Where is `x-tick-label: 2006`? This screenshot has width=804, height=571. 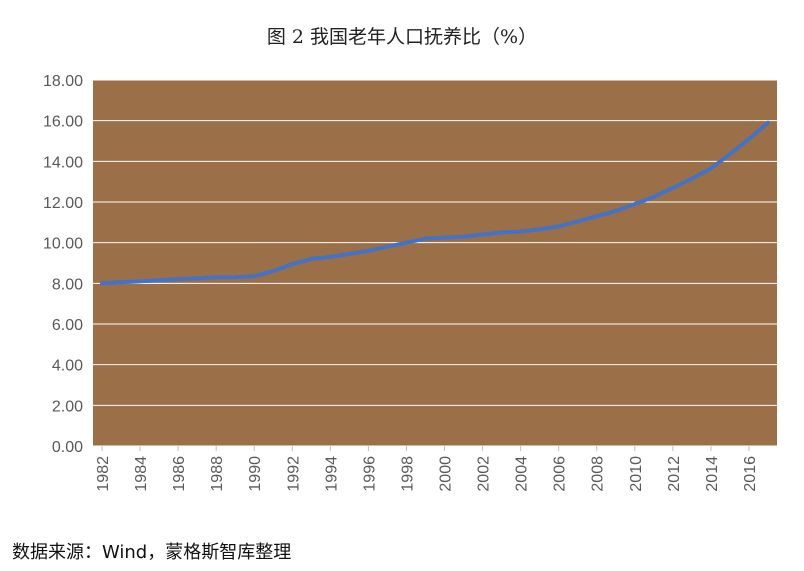 x-tick-label: 2006 is located at coordinates (560, 474).